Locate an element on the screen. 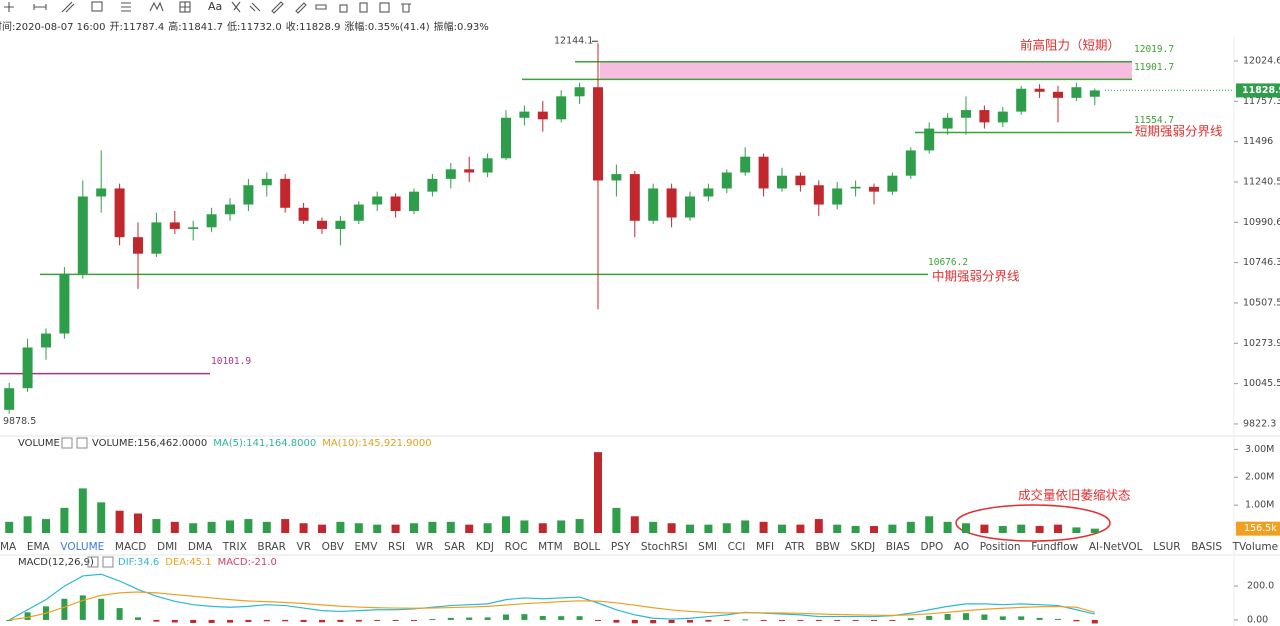 The image size is (1280, 626). indicator-tab: StochRSI is located at coordinates (664, 547).